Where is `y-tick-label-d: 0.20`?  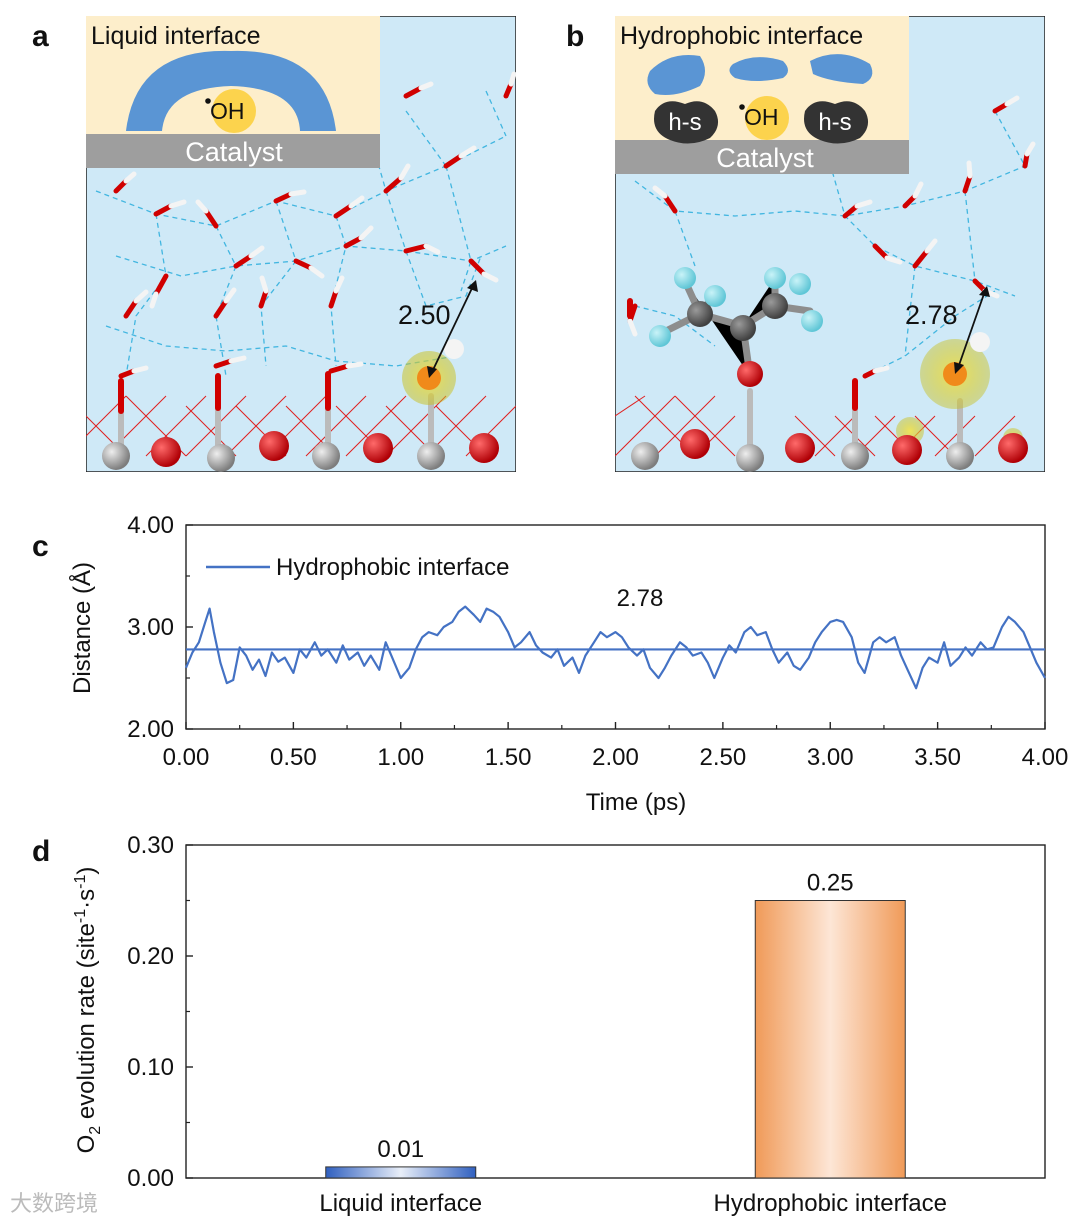
y-tick-label-d: 0.20 is located at coordinates (150, 956).